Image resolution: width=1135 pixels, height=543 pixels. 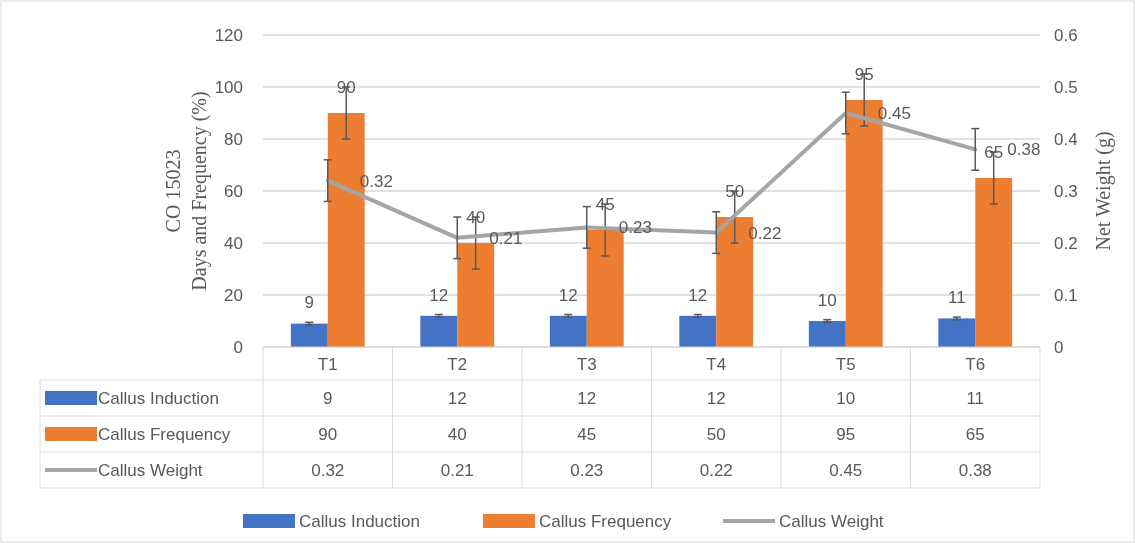 I want to click on x-tick-label: T6, so click(x=975, y=364).